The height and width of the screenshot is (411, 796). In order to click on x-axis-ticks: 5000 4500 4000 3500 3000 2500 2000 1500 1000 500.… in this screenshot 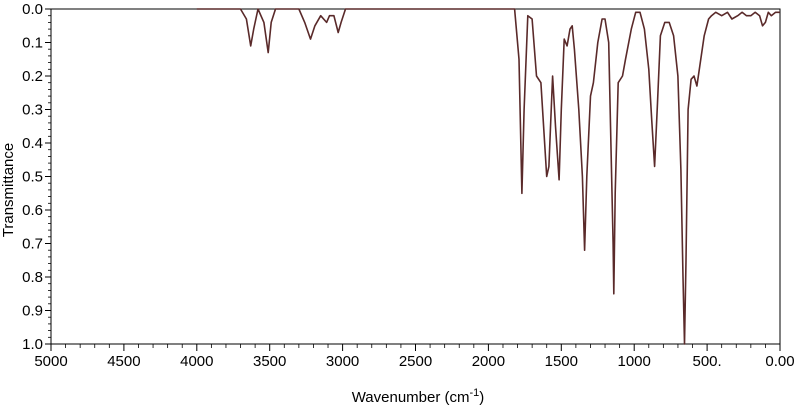, I will do `click(414, 357)`.